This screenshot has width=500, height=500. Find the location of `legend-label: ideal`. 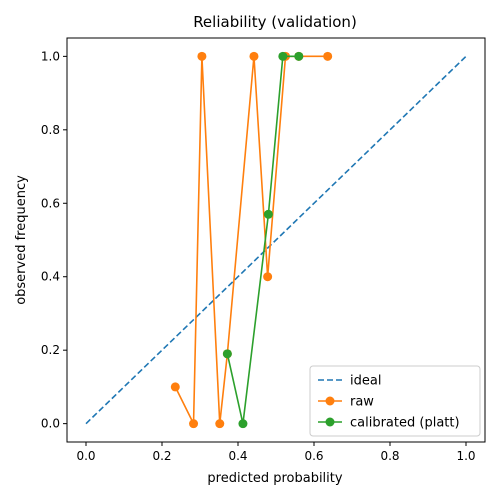

legend-label: ideal is located at coordinates (365, 381).